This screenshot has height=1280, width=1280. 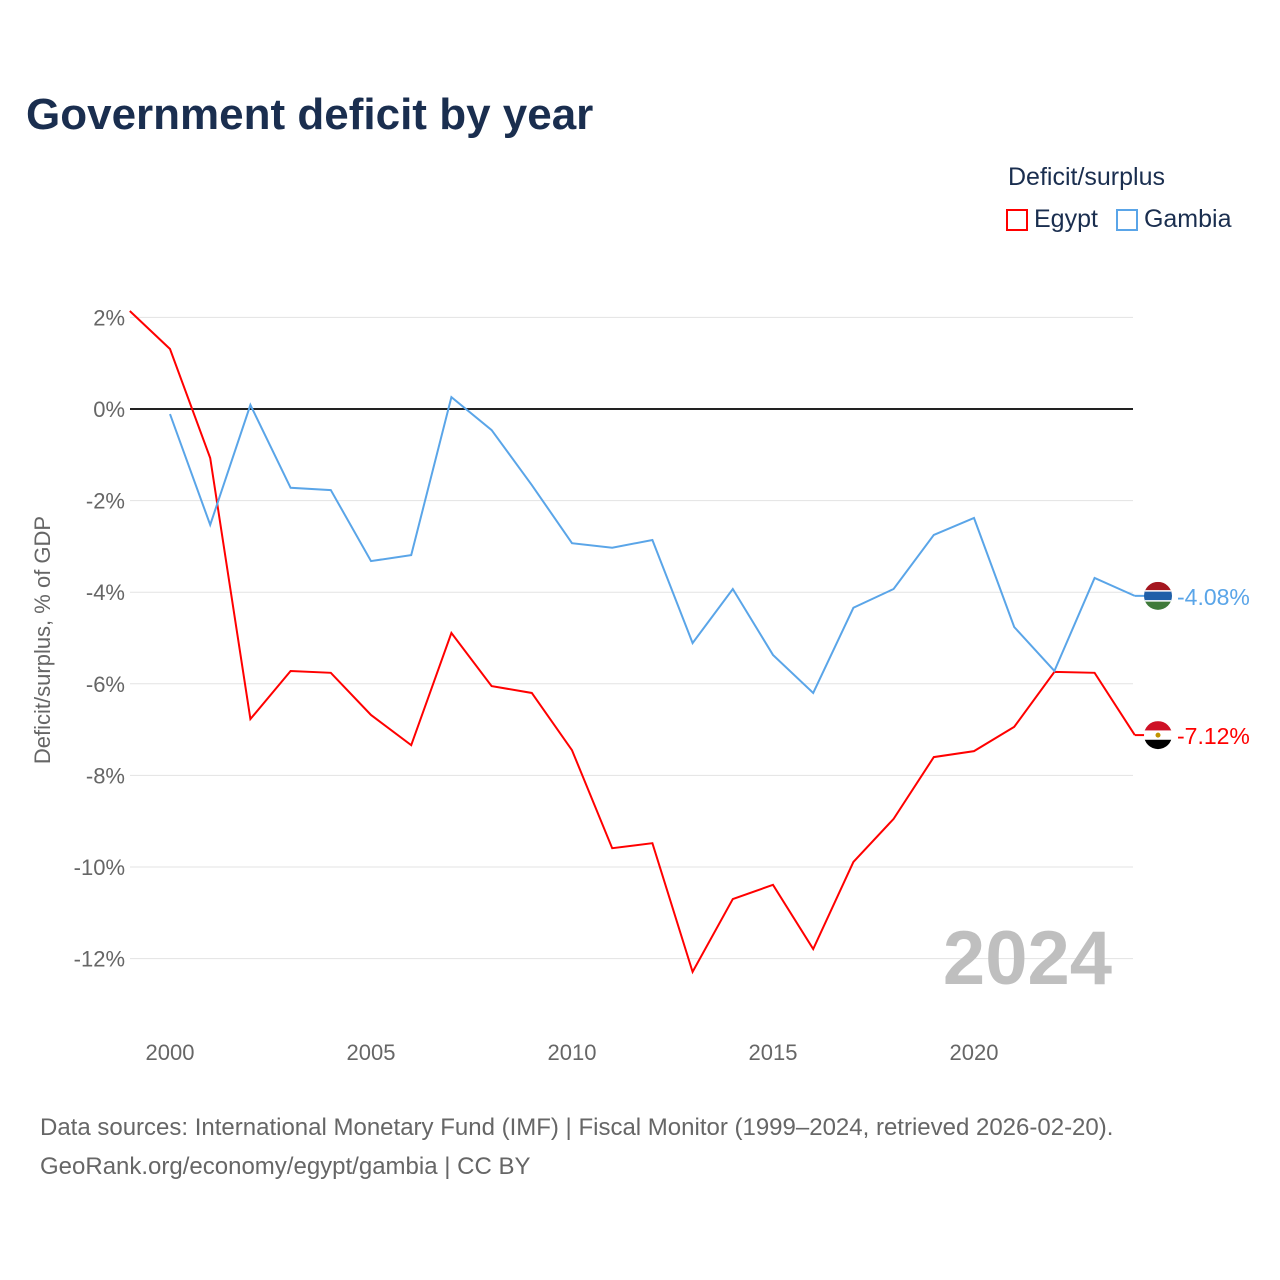 I want to click on y-tick-label: -6%, so click(x=105, y=684).